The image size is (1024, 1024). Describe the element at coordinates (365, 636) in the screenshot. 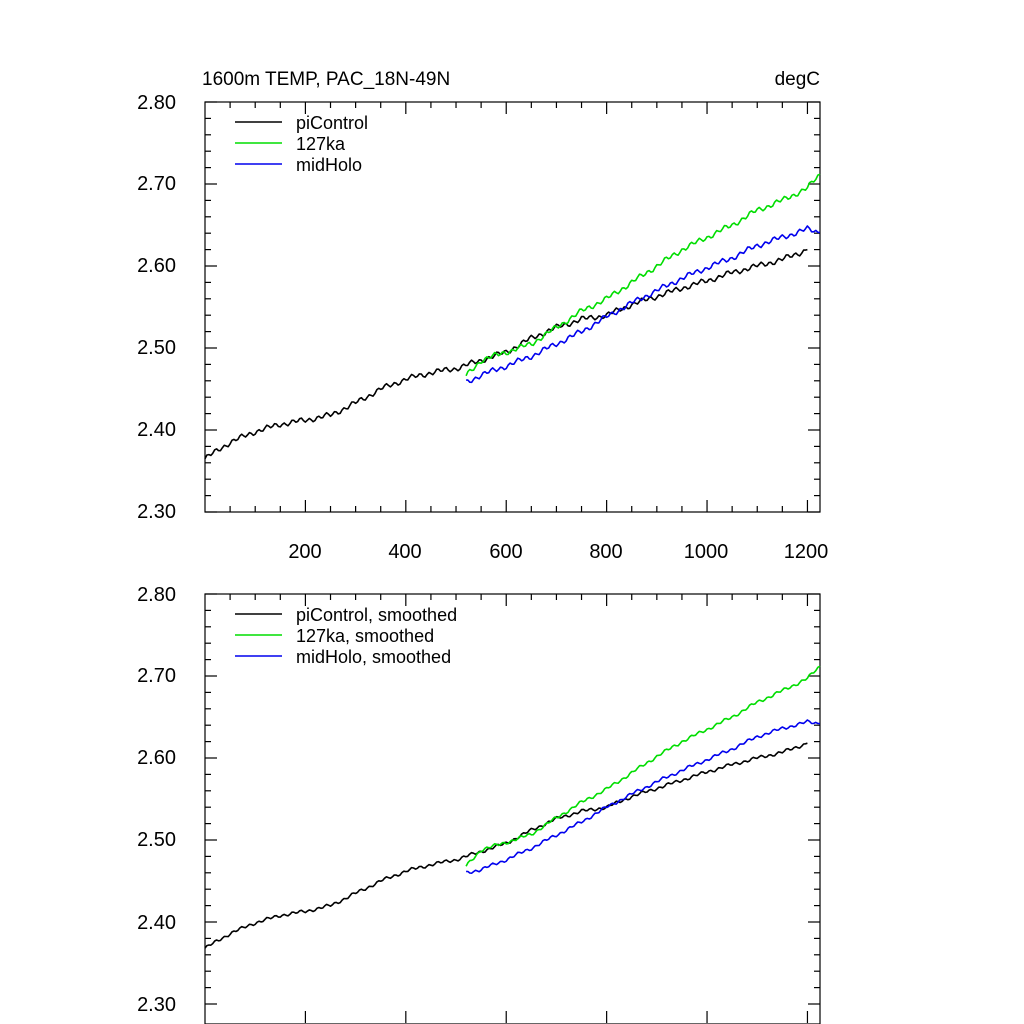

I see `legend-label: 127ka, smoothed` at that location.